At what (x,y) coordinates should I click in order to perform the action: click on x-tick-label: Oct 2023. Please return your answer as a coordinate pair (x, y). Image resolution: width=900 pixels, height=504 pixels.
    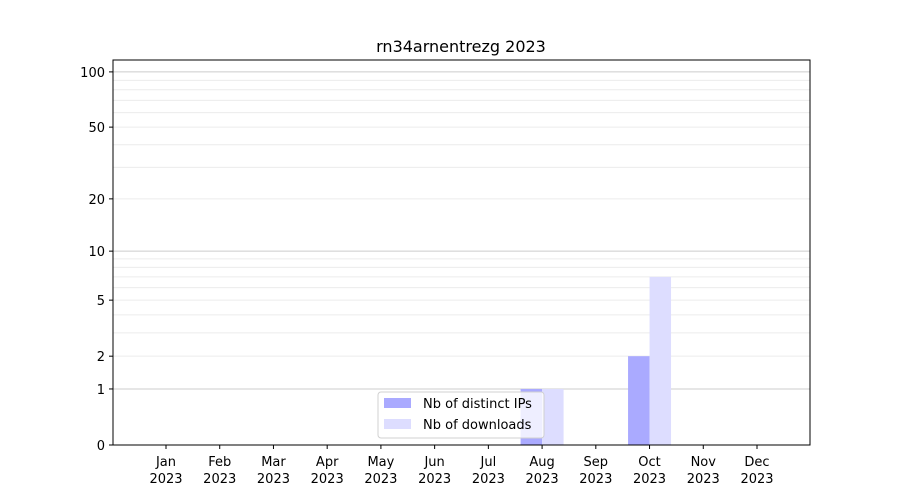
    Looking at the image, I should click on (649, 471).